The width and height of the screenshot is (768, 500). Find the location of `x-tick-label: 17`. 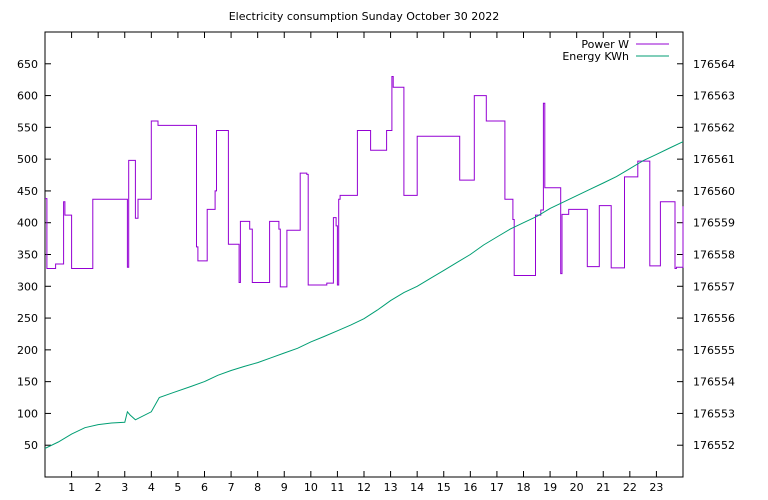

x-tick-label: 17 is located at coordinates (497, 487).